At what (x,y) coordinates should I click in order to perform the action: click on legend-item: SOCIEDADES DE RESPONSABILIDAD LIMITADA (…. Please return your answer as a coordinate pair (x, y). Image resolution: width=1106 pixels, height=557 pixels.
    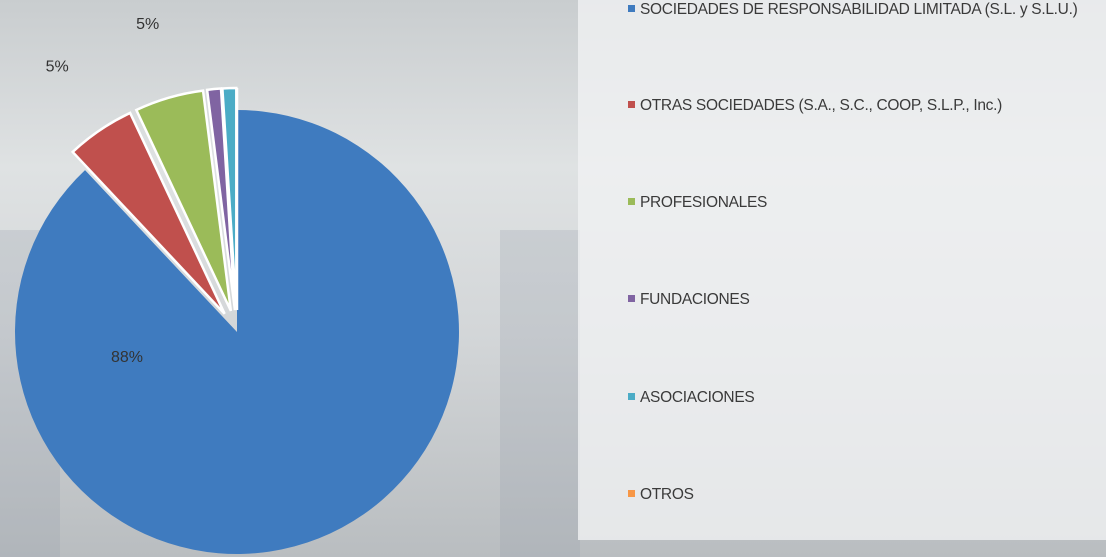
    Looking at the image, I should click on (863, 10).